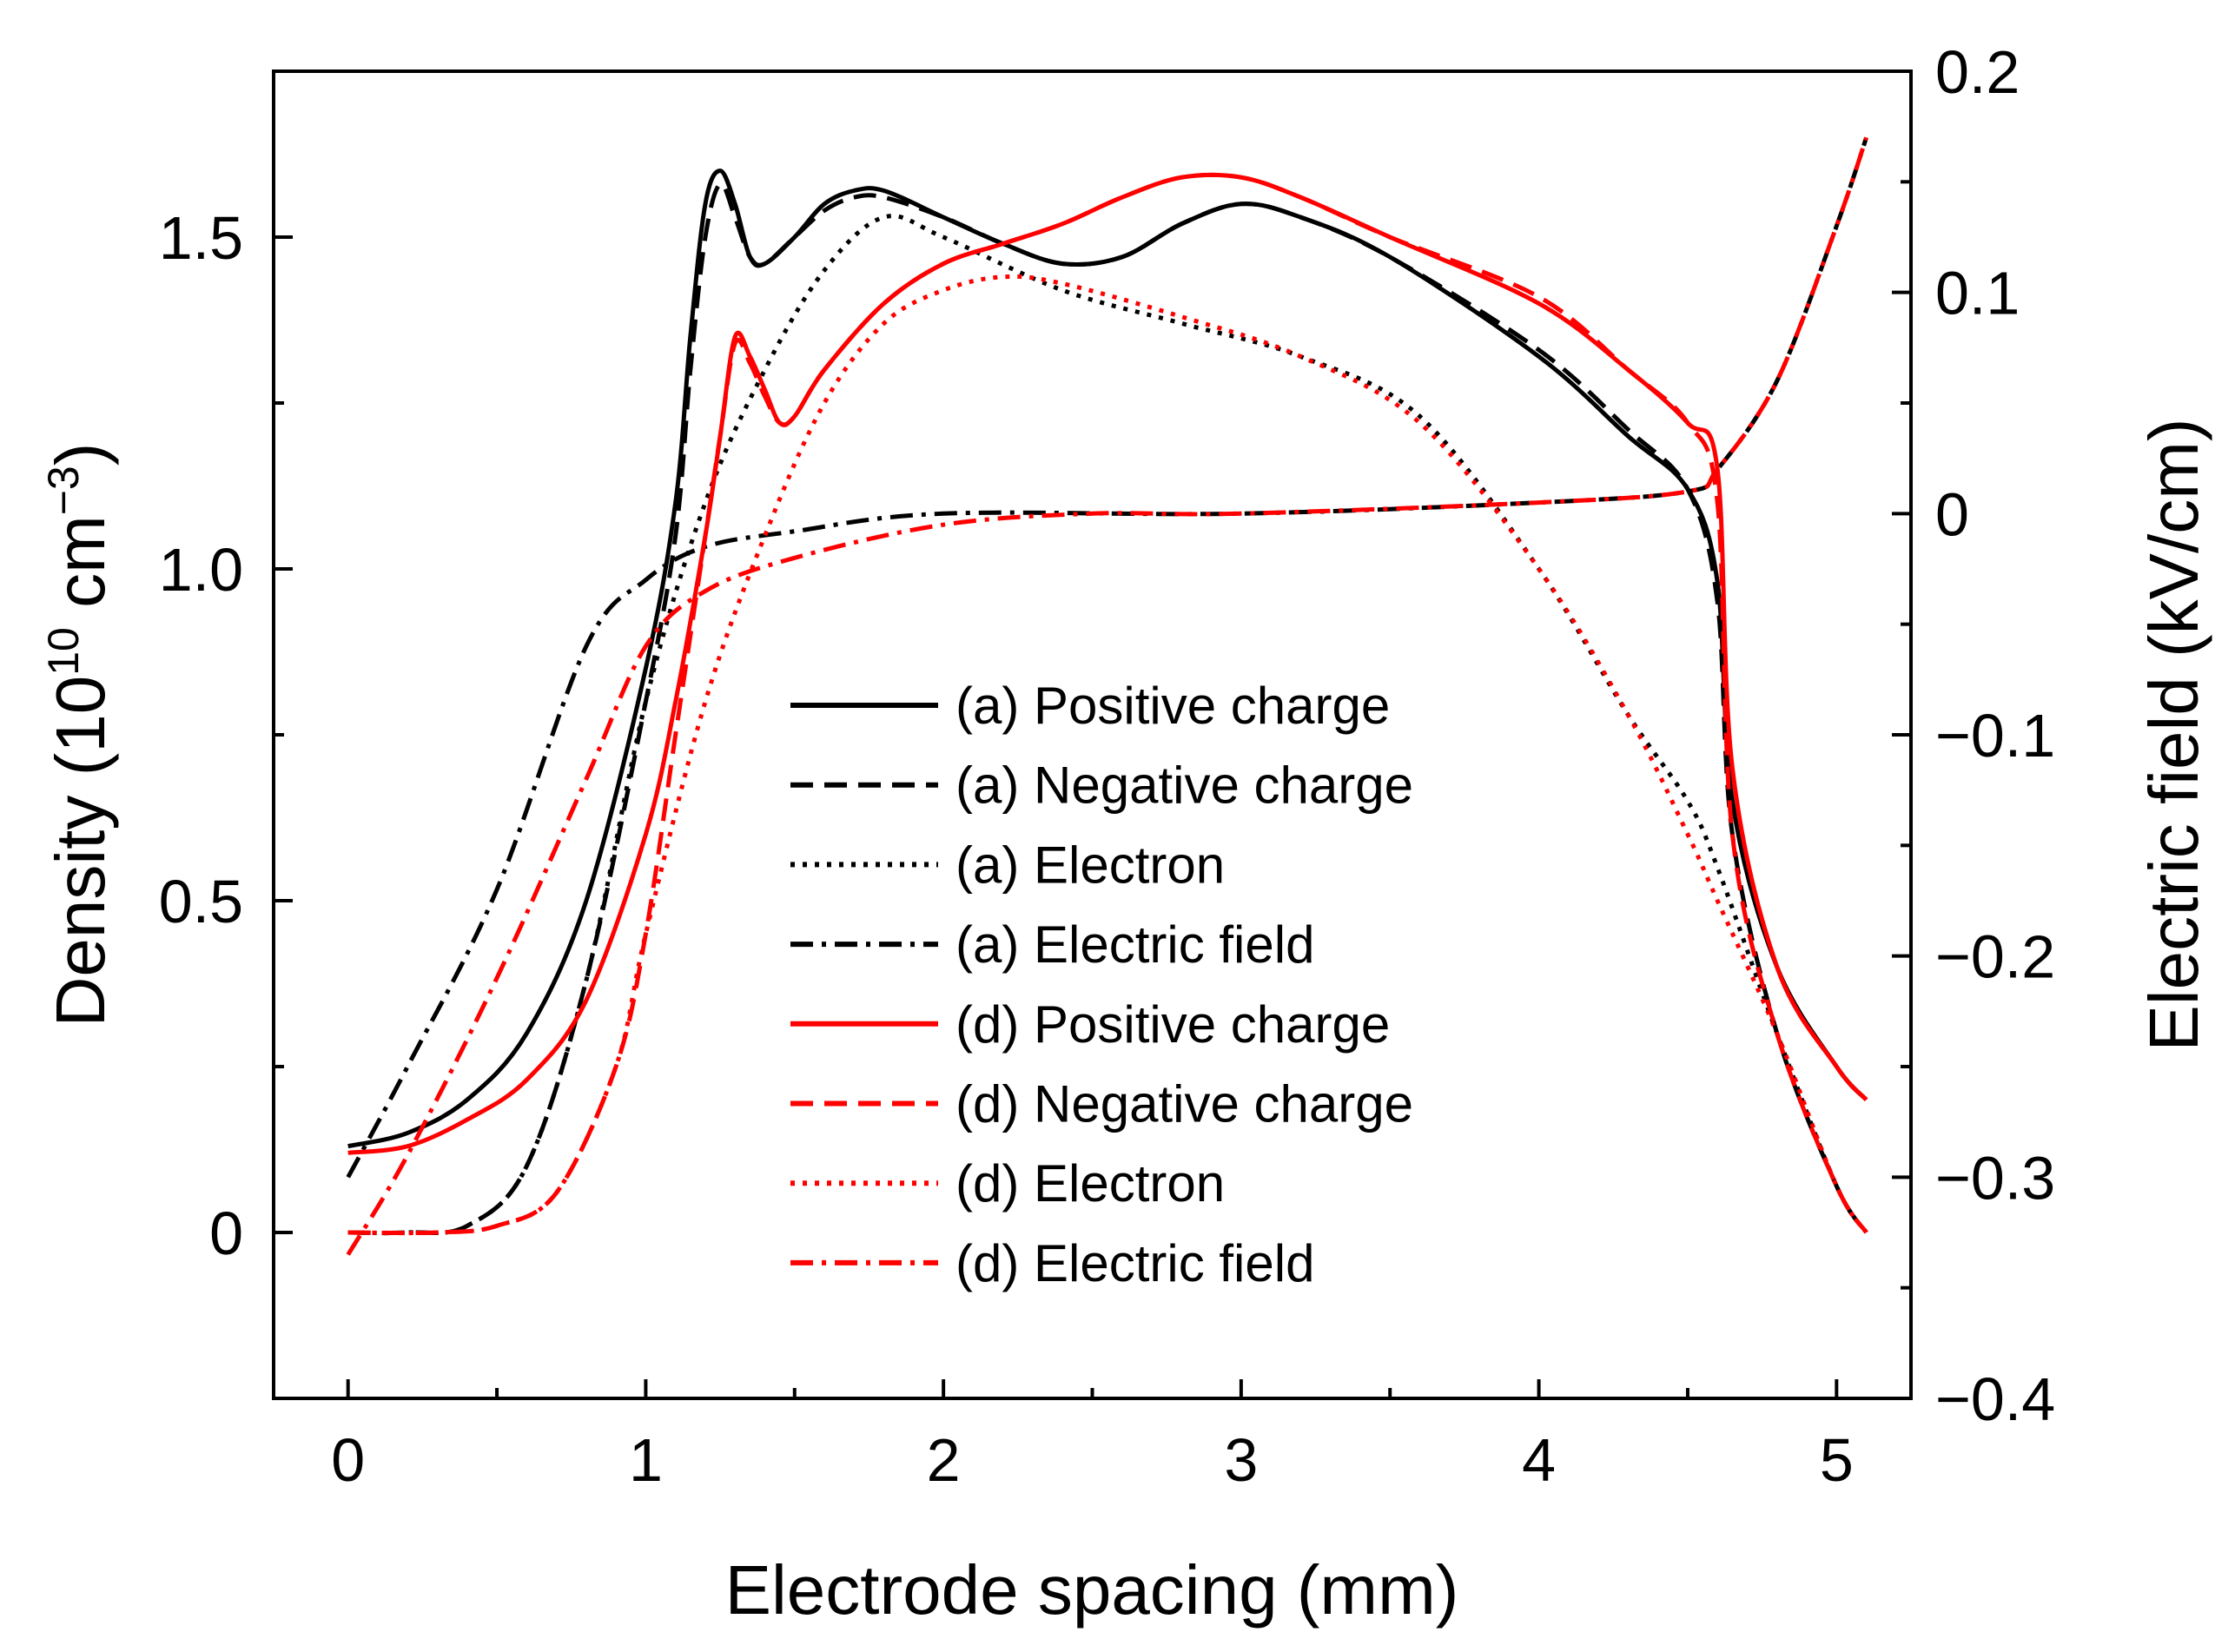 This screenshot has width=2215, height=1652. I want to click on y-left-title-exp2: −3, so click(63, 490).